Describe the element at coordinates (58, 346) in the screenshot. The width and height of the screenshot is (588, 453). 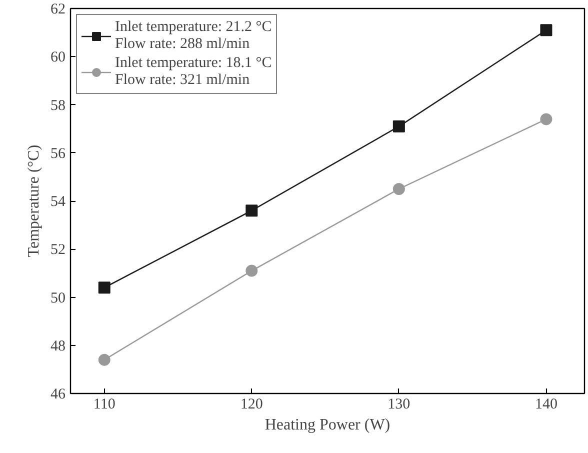
I see `y-tick-label: 48` at that location.